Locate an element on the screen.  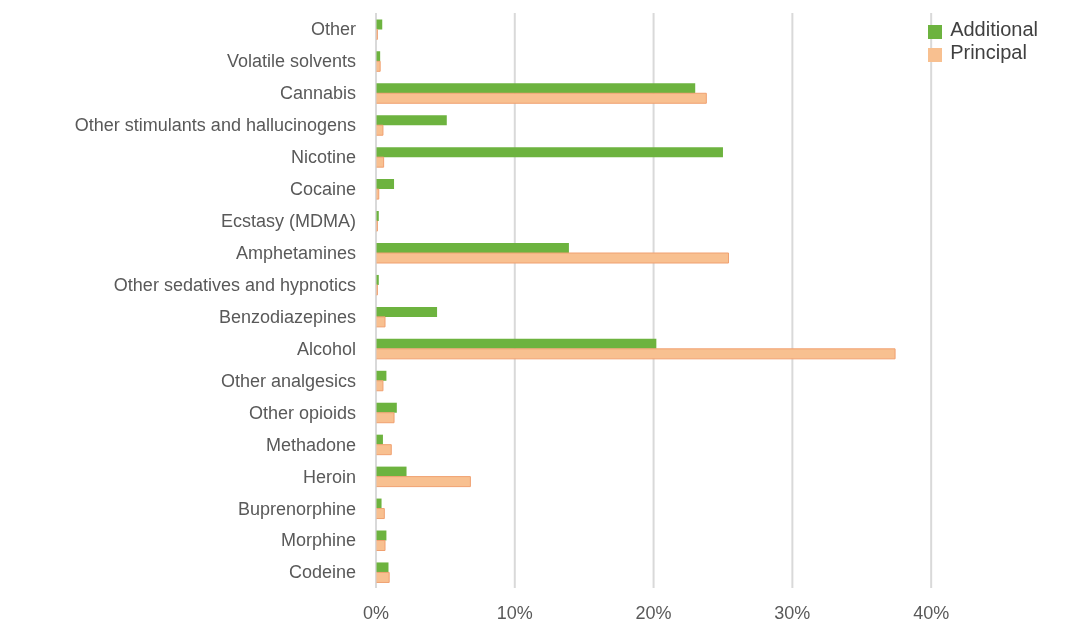
y-tick-label: Benzodiazepines is located at coordinates (287, 316).